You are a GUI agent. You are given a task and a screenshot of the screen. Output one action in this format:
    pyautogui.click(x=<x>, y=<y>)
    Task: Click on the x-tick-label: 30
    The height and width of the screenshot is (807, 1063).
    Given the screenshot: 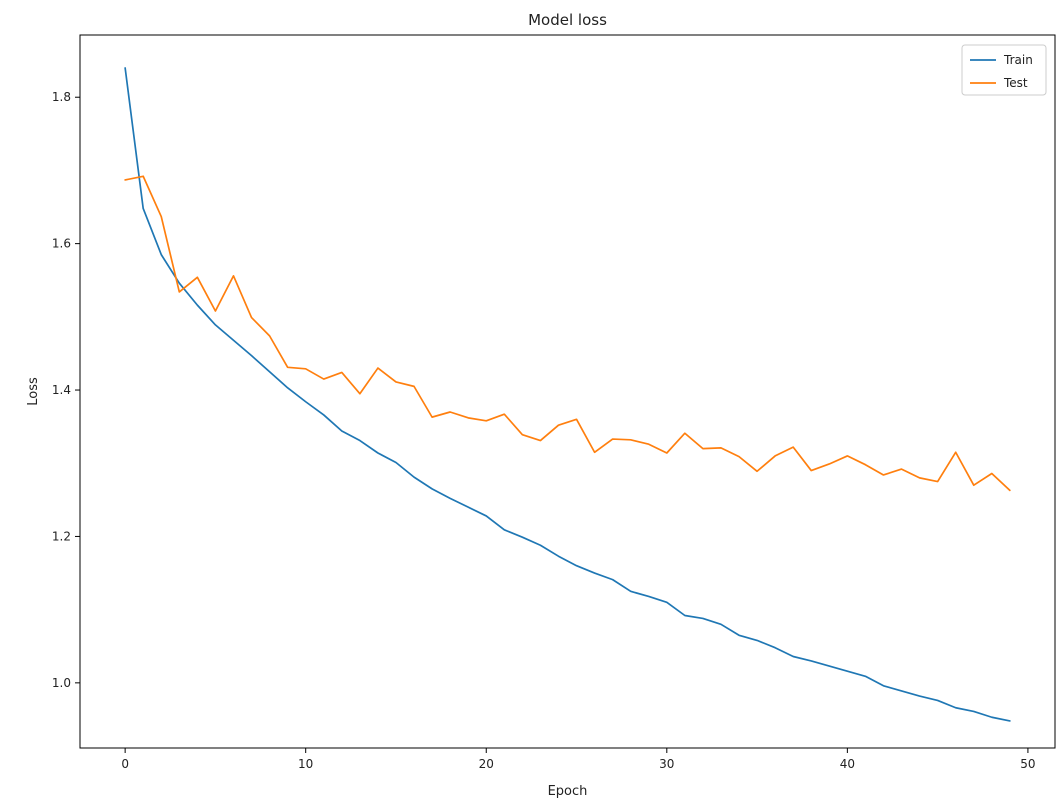 What is the action you would take?
    pyautogui.click(x=666, y=764)
    